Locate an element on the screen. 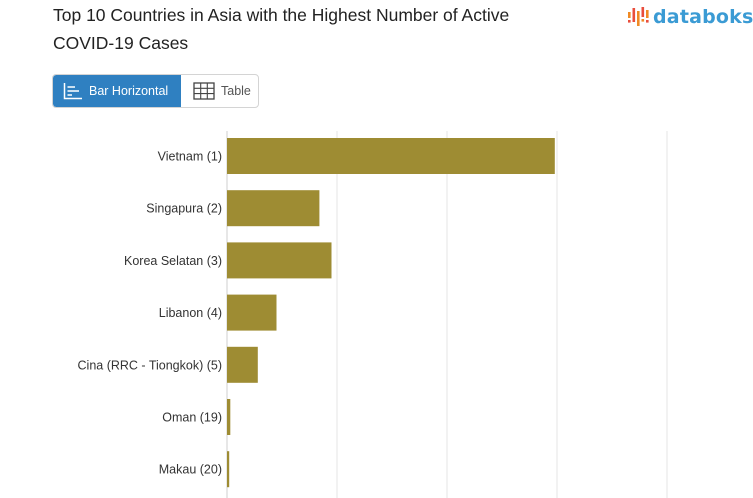  databoks-logo-text: databoks is located at coordinates (703, 17).